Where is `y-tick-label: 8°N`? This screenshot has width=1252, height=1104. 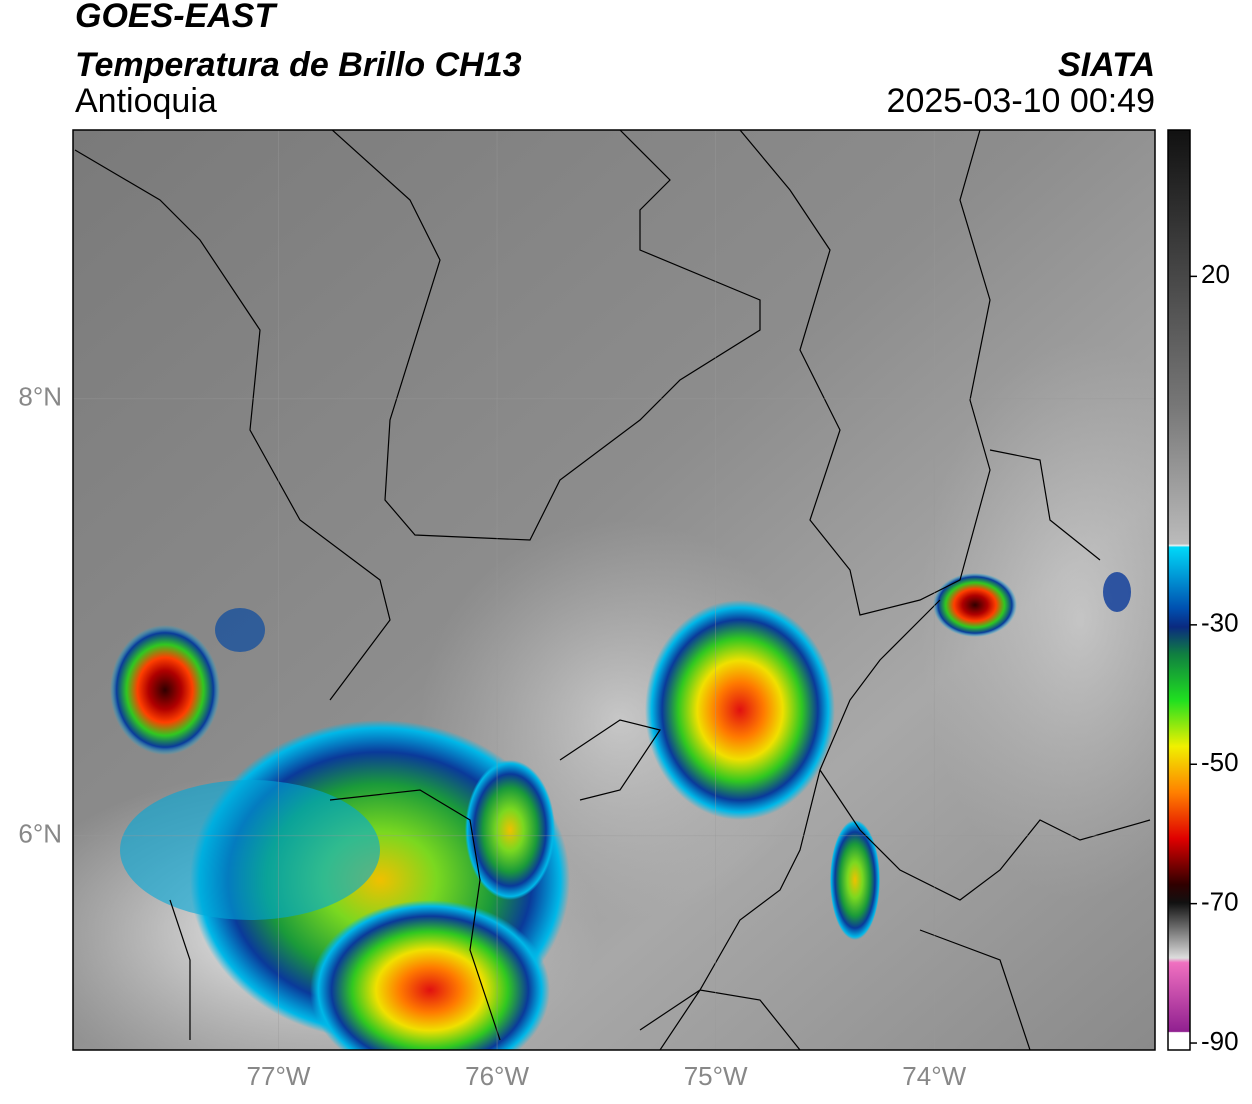
y-tick-label: 8°N is located at coordinates (40, 397).